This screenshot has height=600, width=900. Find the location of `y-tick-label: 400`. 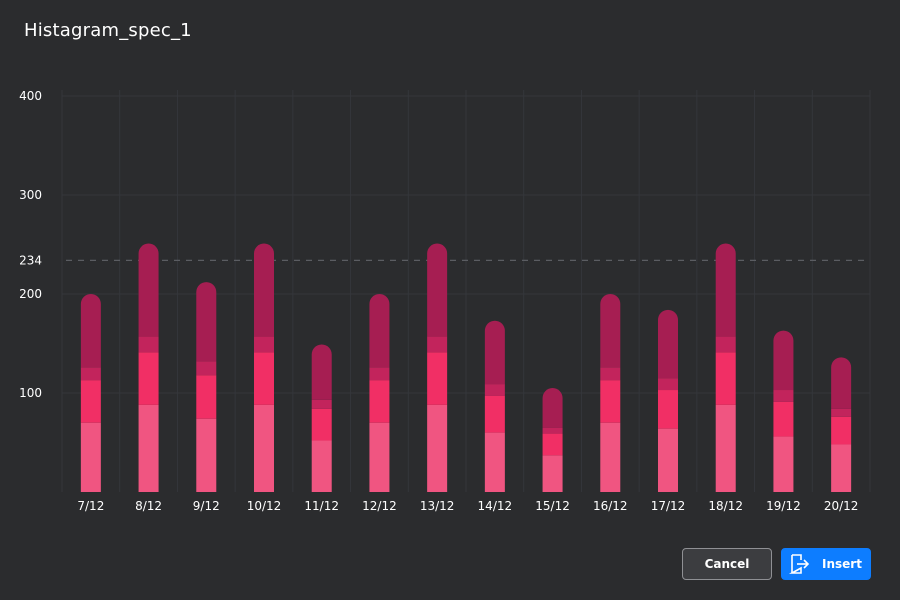

y-tick-label: 400 is located at coordinates (30, 96).